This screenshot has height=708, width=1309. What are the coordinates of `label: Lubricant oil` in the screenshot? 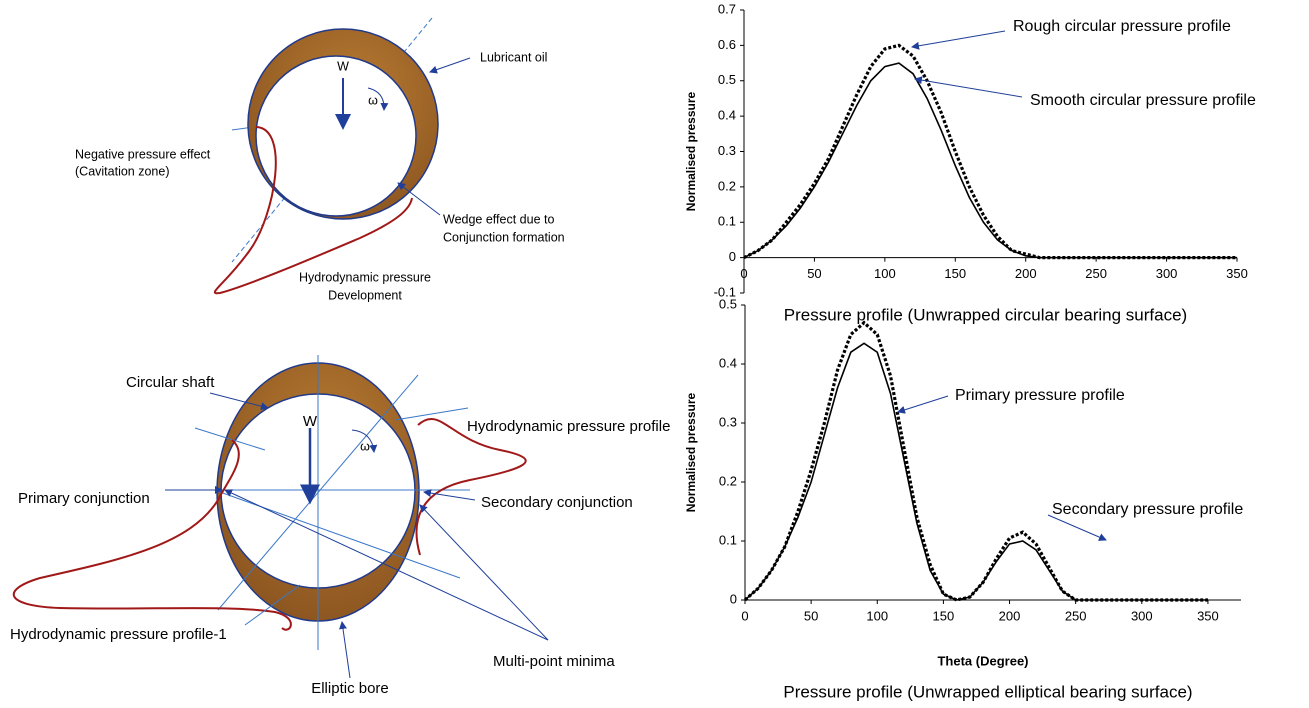 It's located at (513, 57).